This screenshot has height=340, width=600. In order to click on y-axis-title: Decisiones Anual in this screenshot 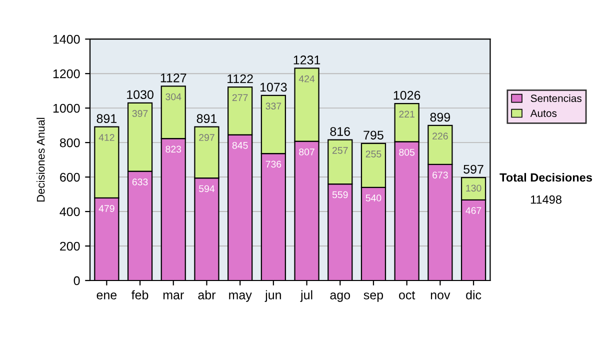, I will do `click(40, 160)`.